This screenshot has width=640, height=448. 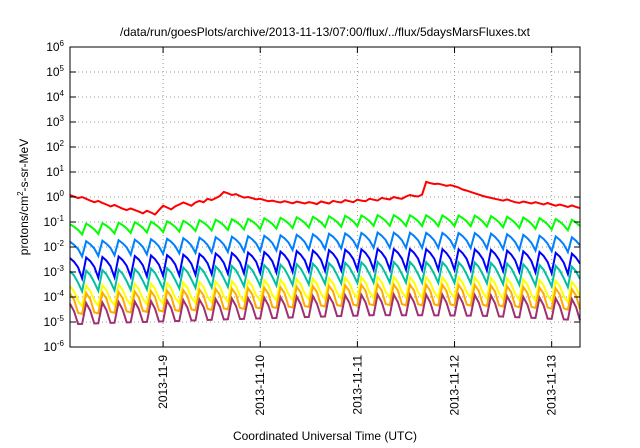 What do you see at coordinates (55, 121) in the screenshot?
I see `y-tick-label: 10³` at bounding box center [55, 121].